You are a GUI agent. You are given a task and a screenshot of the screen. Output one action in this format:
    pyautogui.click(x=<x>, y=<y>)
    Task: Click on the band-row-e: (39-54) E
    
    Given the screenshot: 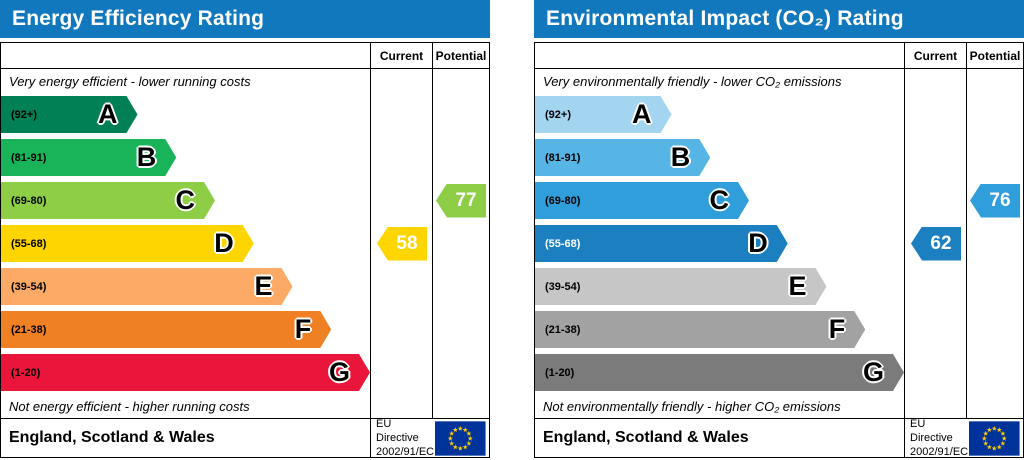 What is the action you would take?
    pyautogui.click(x=719, y=286)
    